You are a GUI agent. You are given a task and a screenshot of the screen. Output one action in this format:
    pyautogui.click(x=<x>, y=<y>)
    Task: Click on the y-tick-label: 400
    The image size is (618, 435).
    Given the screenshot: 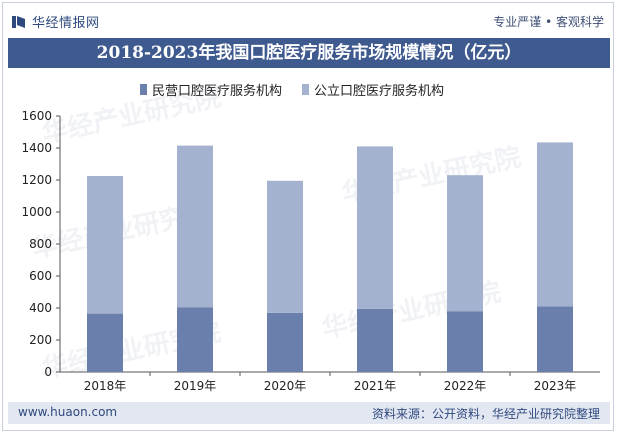 What is the action you would take?
    pyautogui.click(x=40, y=308)
    